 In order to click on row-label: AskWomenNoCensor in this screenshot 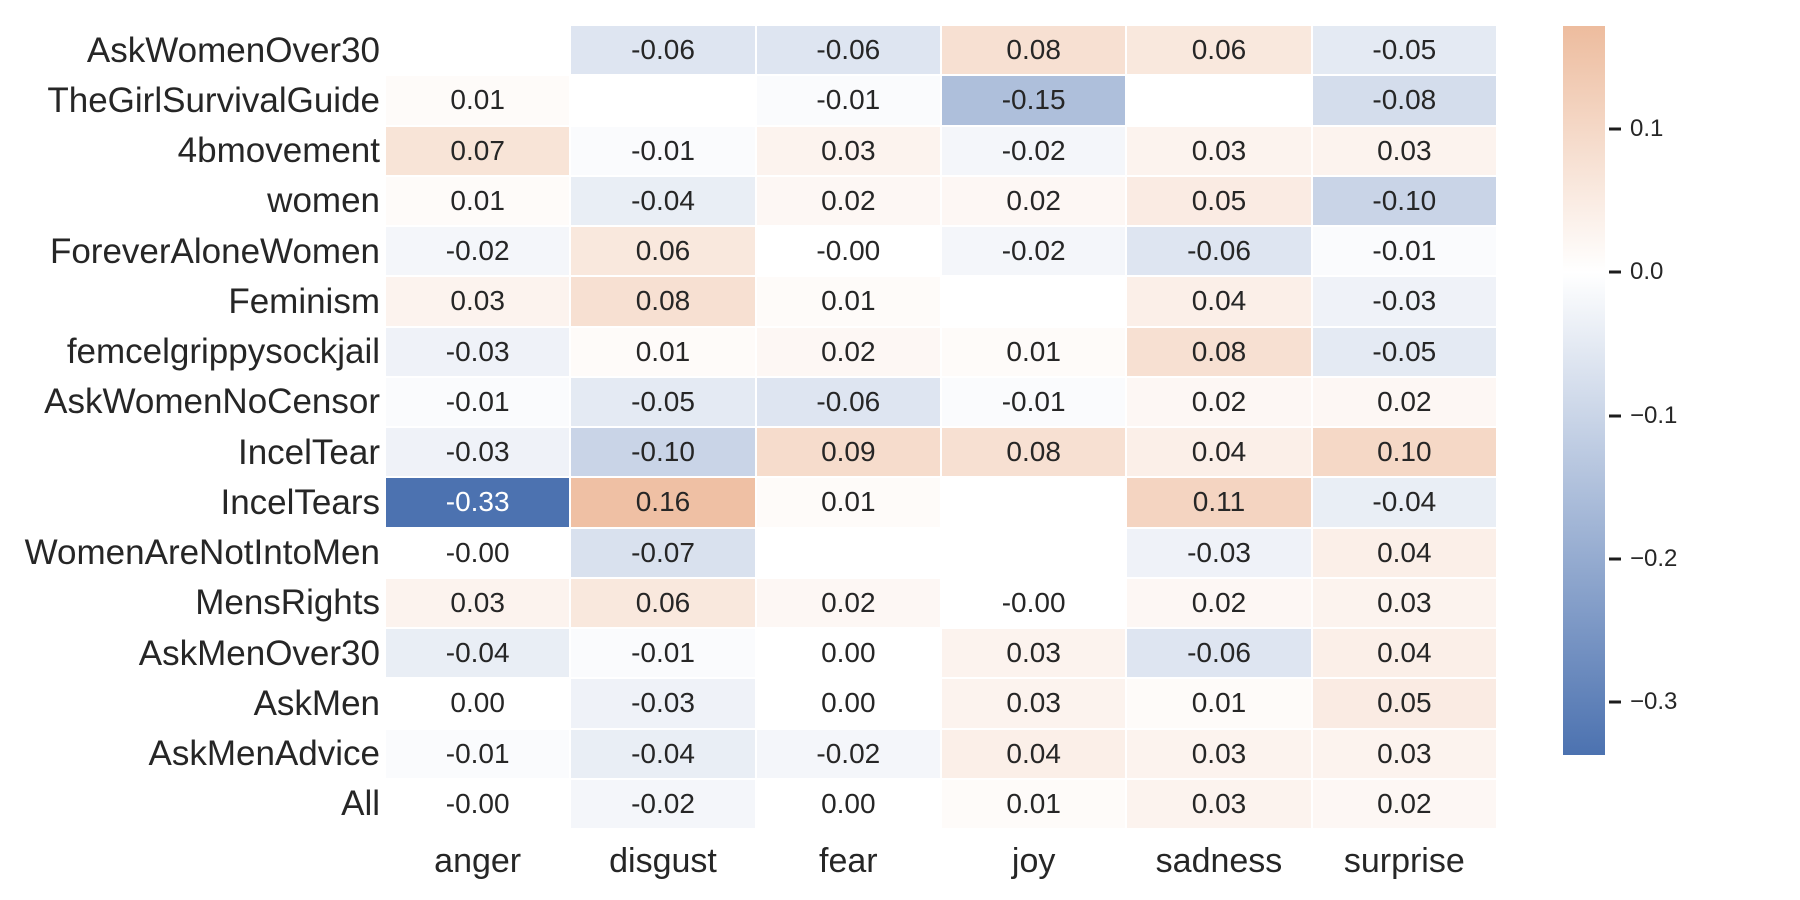, I will do `click(212, 402)`.